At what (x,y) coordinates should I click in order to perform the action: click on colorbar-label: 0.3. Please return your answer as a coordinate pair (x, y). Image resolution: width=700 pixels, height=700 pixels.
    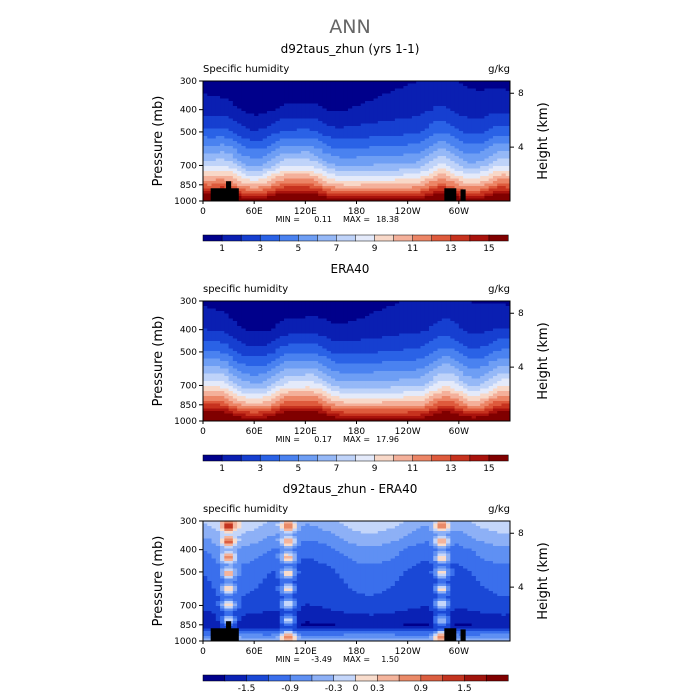
    Looking at the image, I should click on (377, 689).